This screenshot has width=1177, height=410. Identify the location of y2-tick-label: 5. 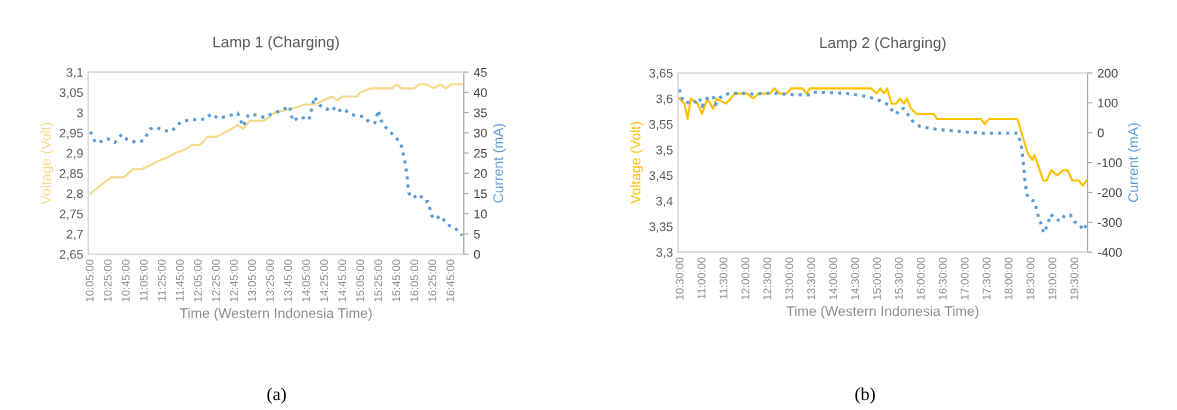
(476, 234).